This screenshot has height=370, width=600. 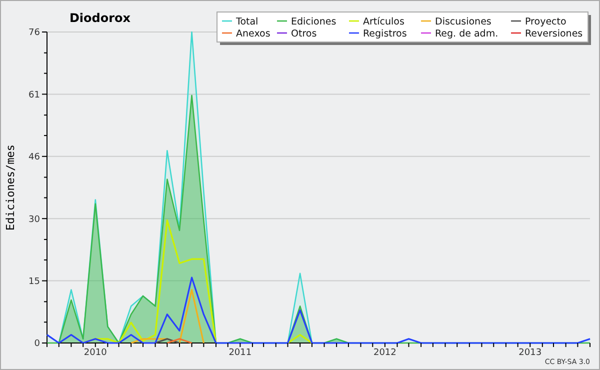 I want to click on x-tick-label: 2010, so click(x=96, y=353).